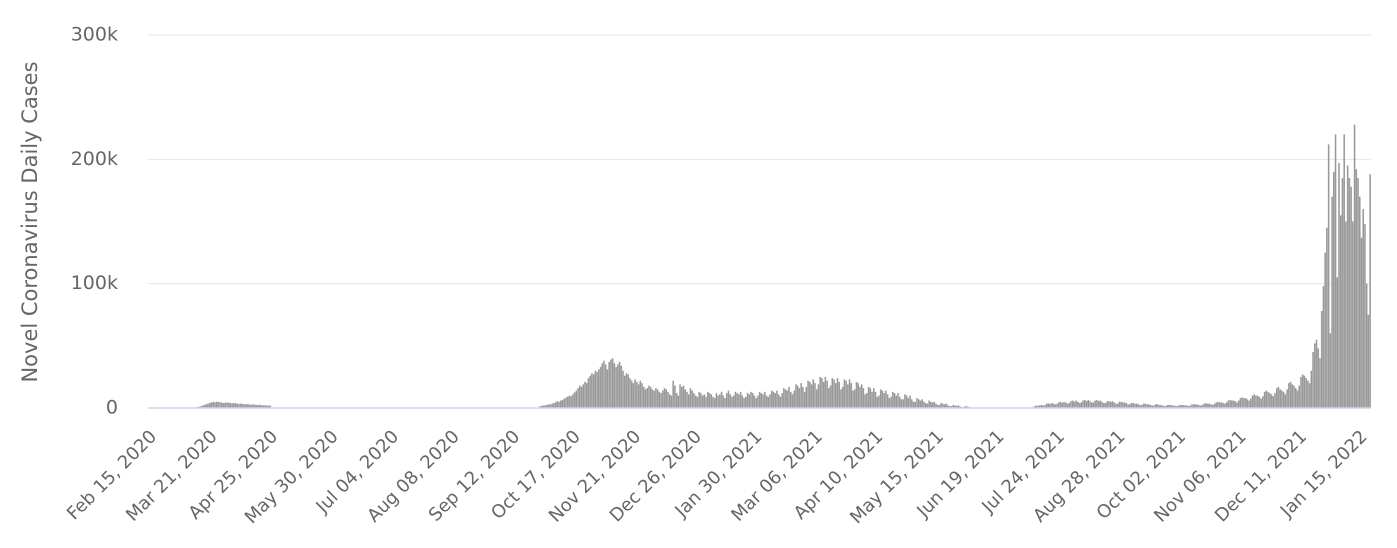  I want to click on y-tick-label: 100k, so click(94, 283).